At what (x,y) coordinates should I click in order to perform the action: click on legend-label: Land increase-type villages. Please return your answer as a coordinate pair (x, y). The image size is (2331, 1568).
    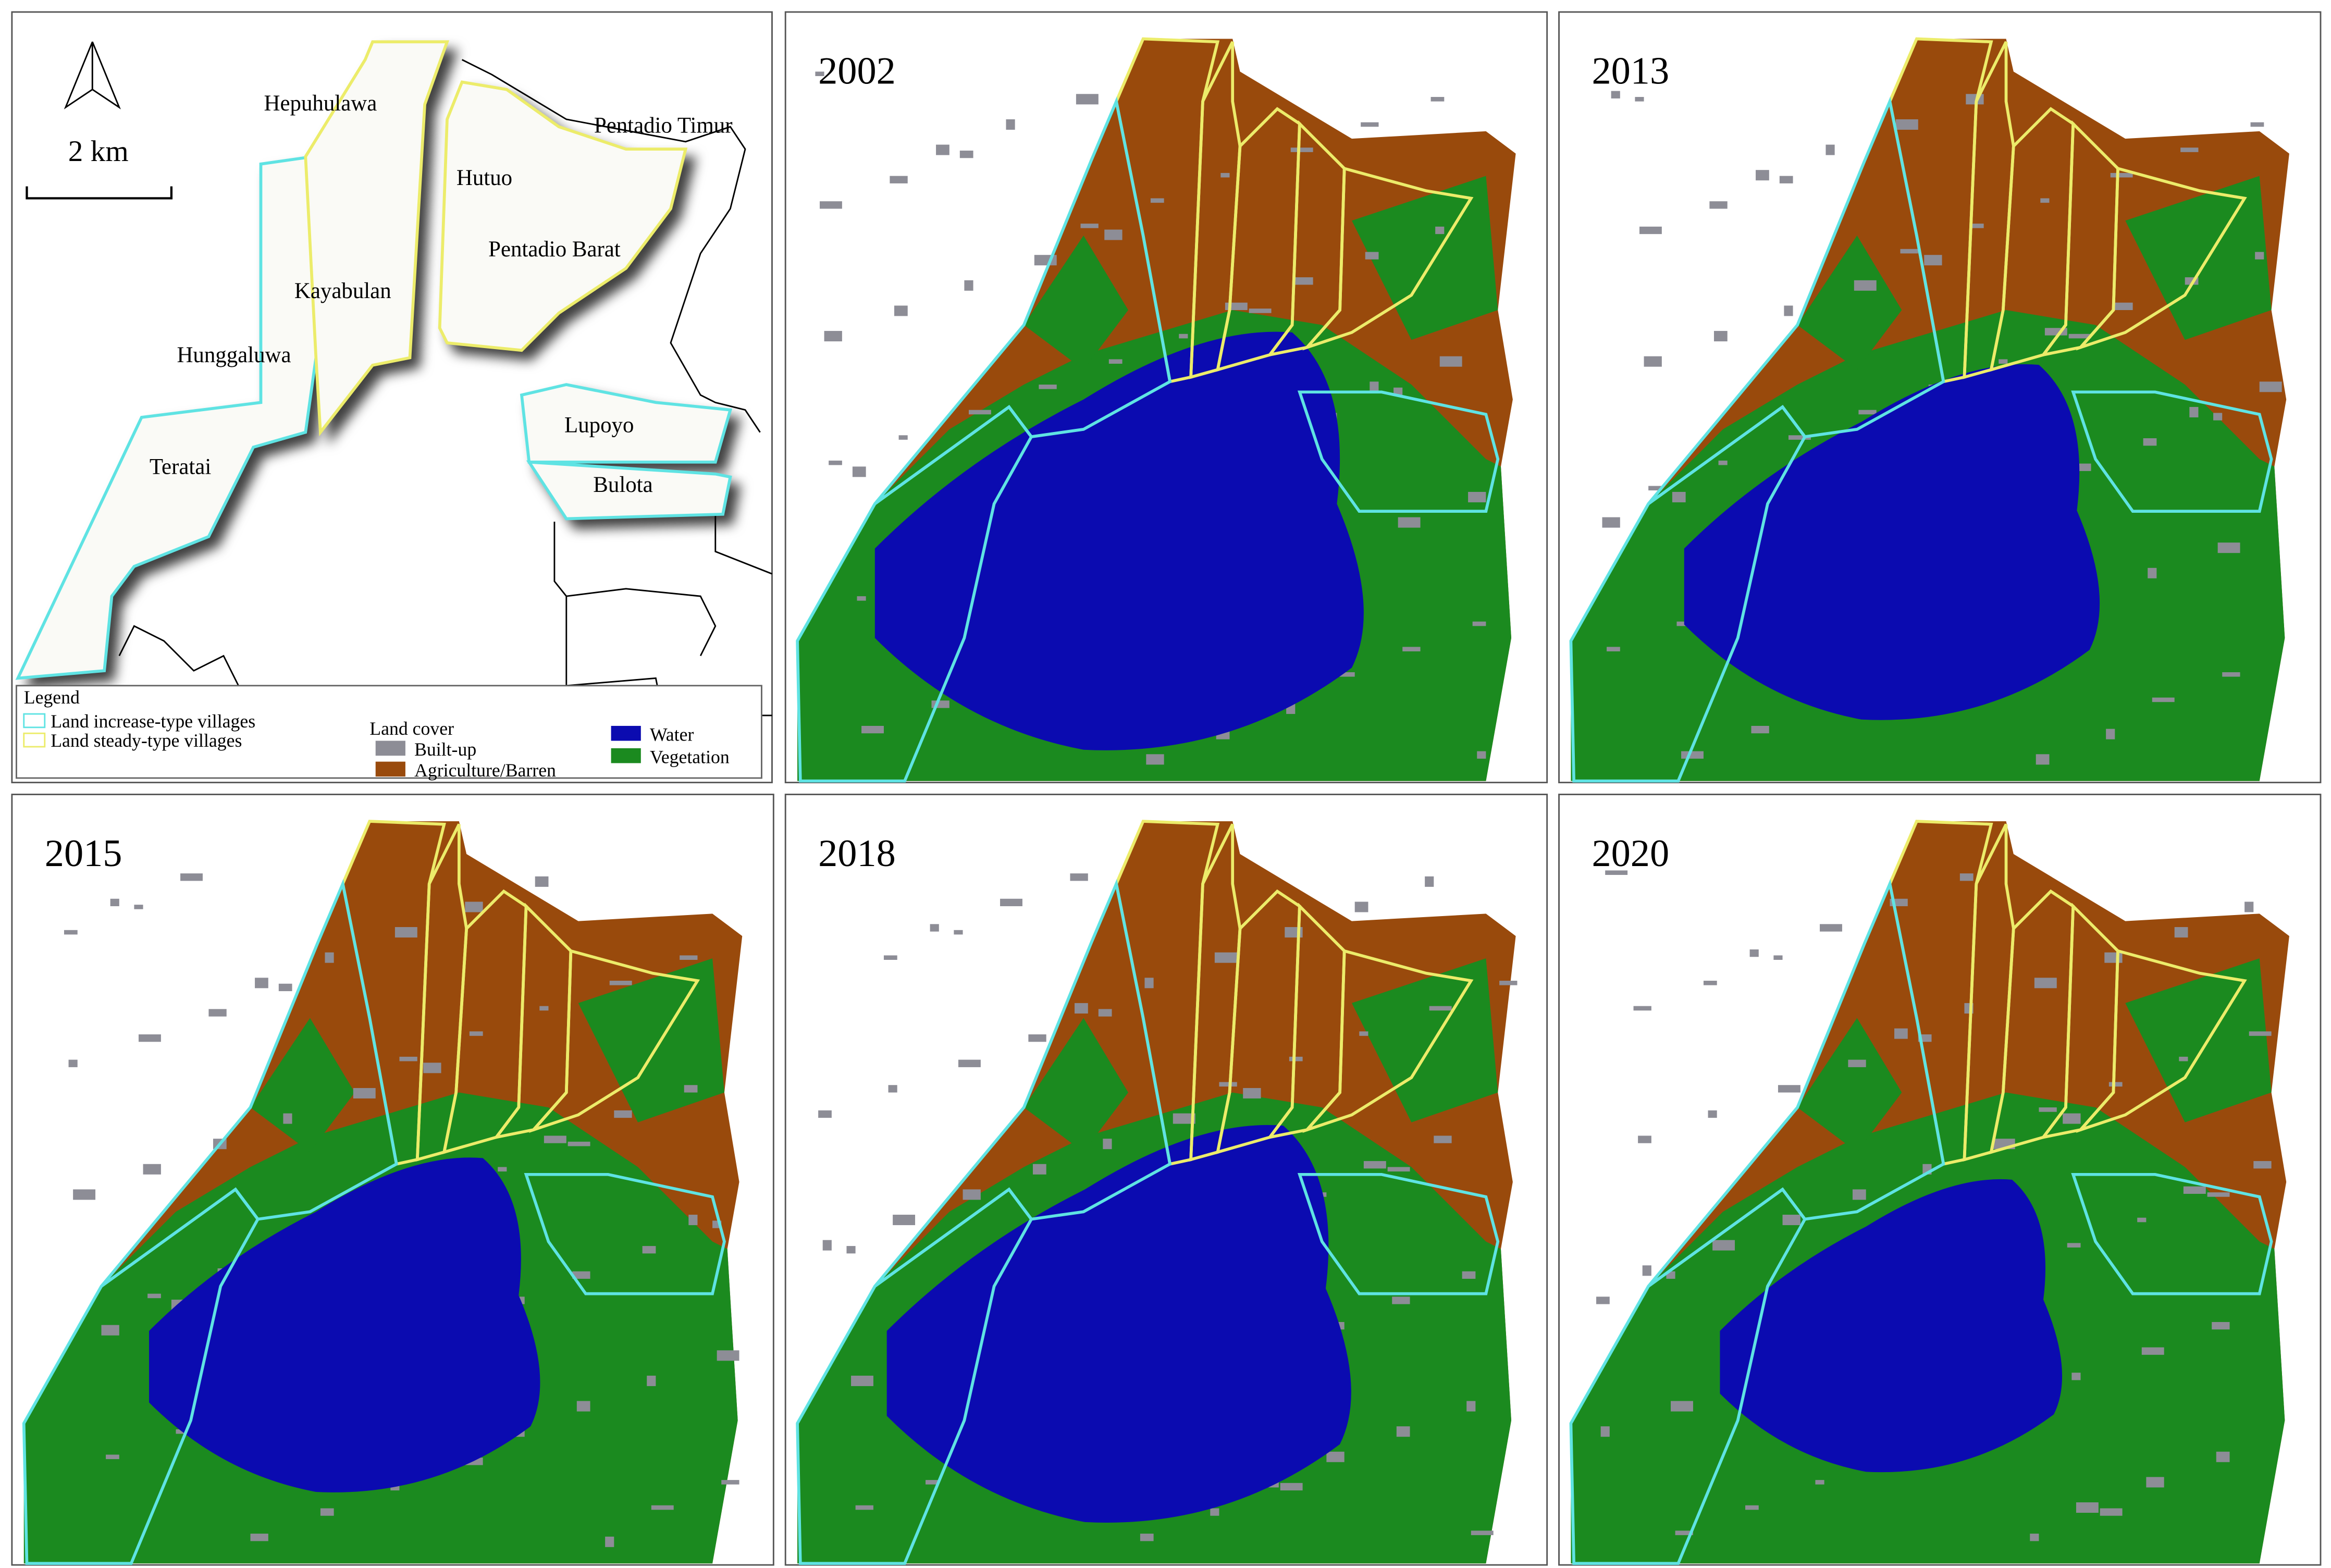
    Looking at the image, I should click on (153, 721).